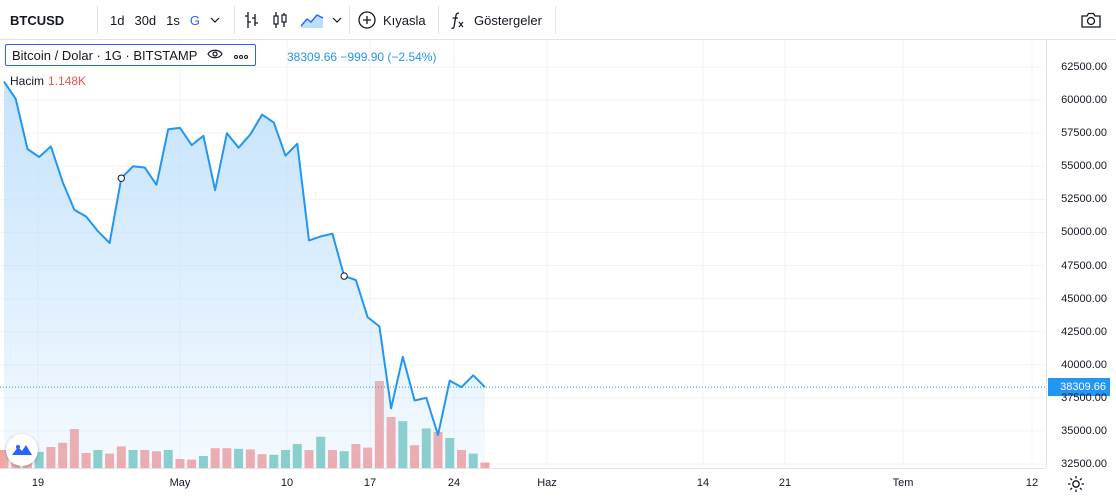  I want to click on time-tick-label: 19, so click(38, 483).